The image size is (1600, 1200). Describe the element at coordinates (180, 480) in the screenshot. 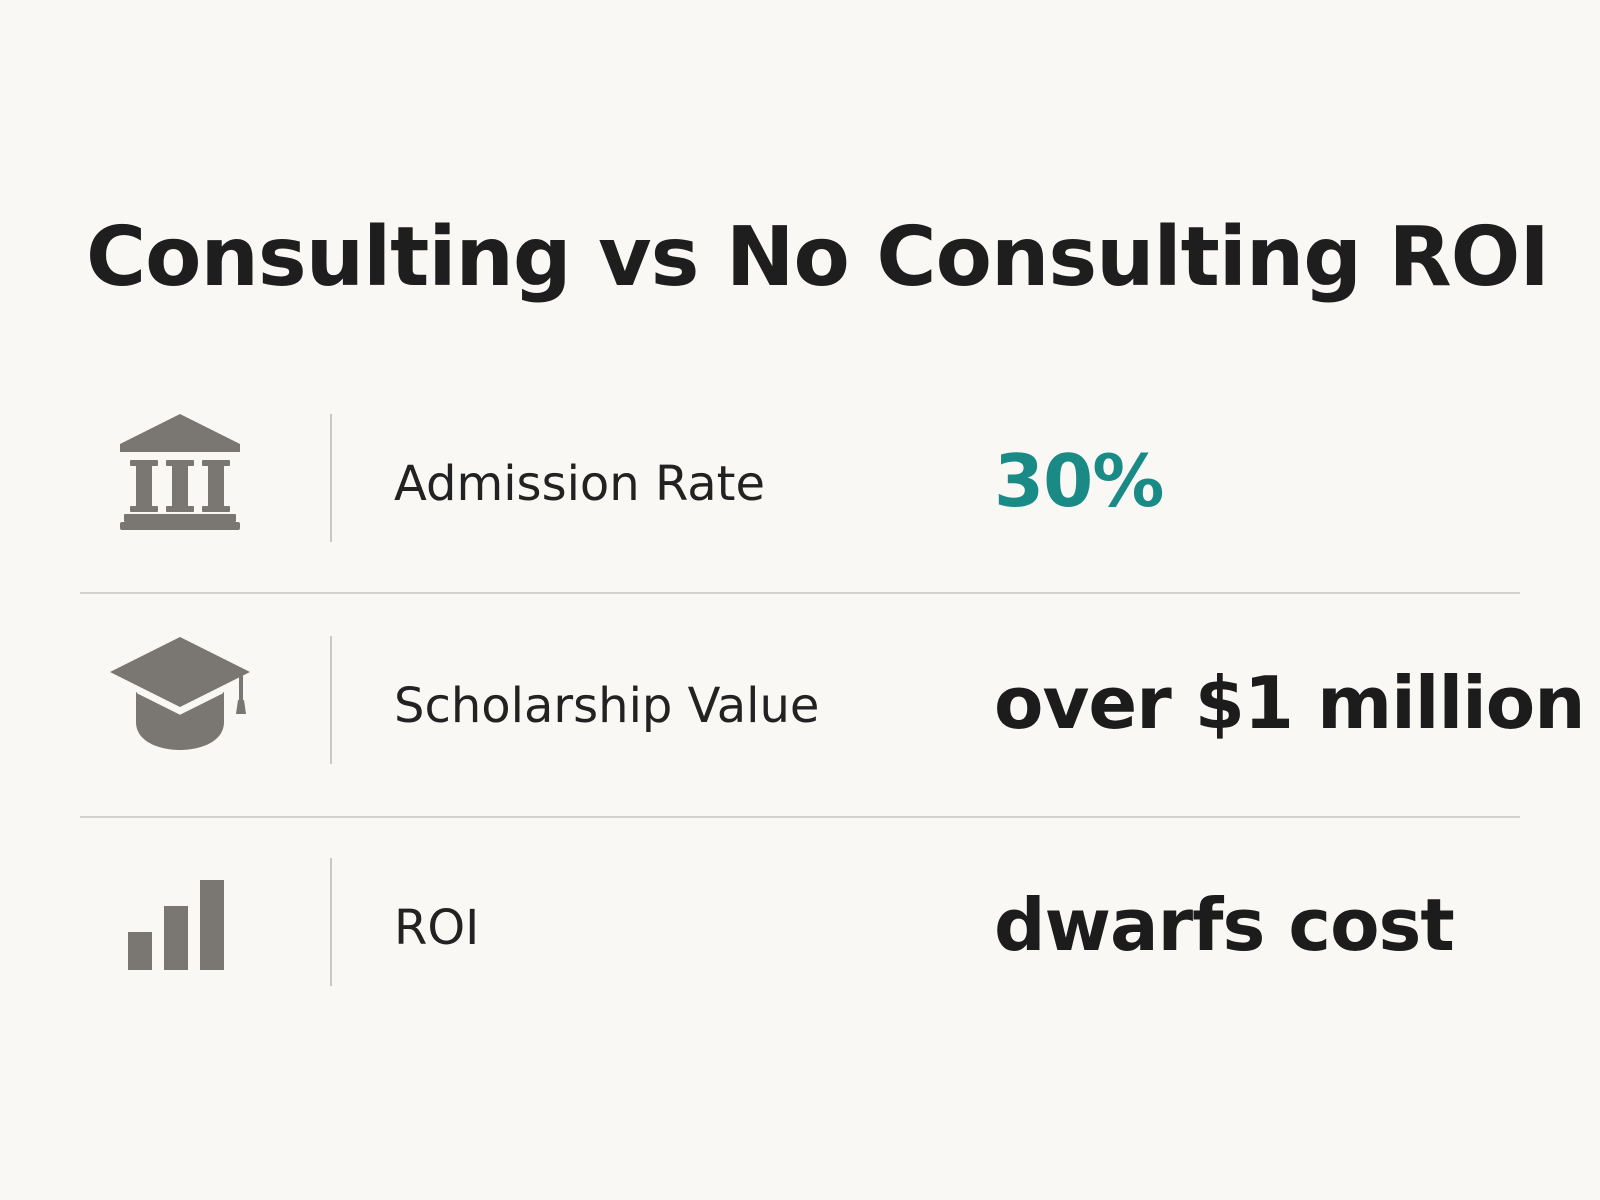

I see `bank-building-icon` at that location.